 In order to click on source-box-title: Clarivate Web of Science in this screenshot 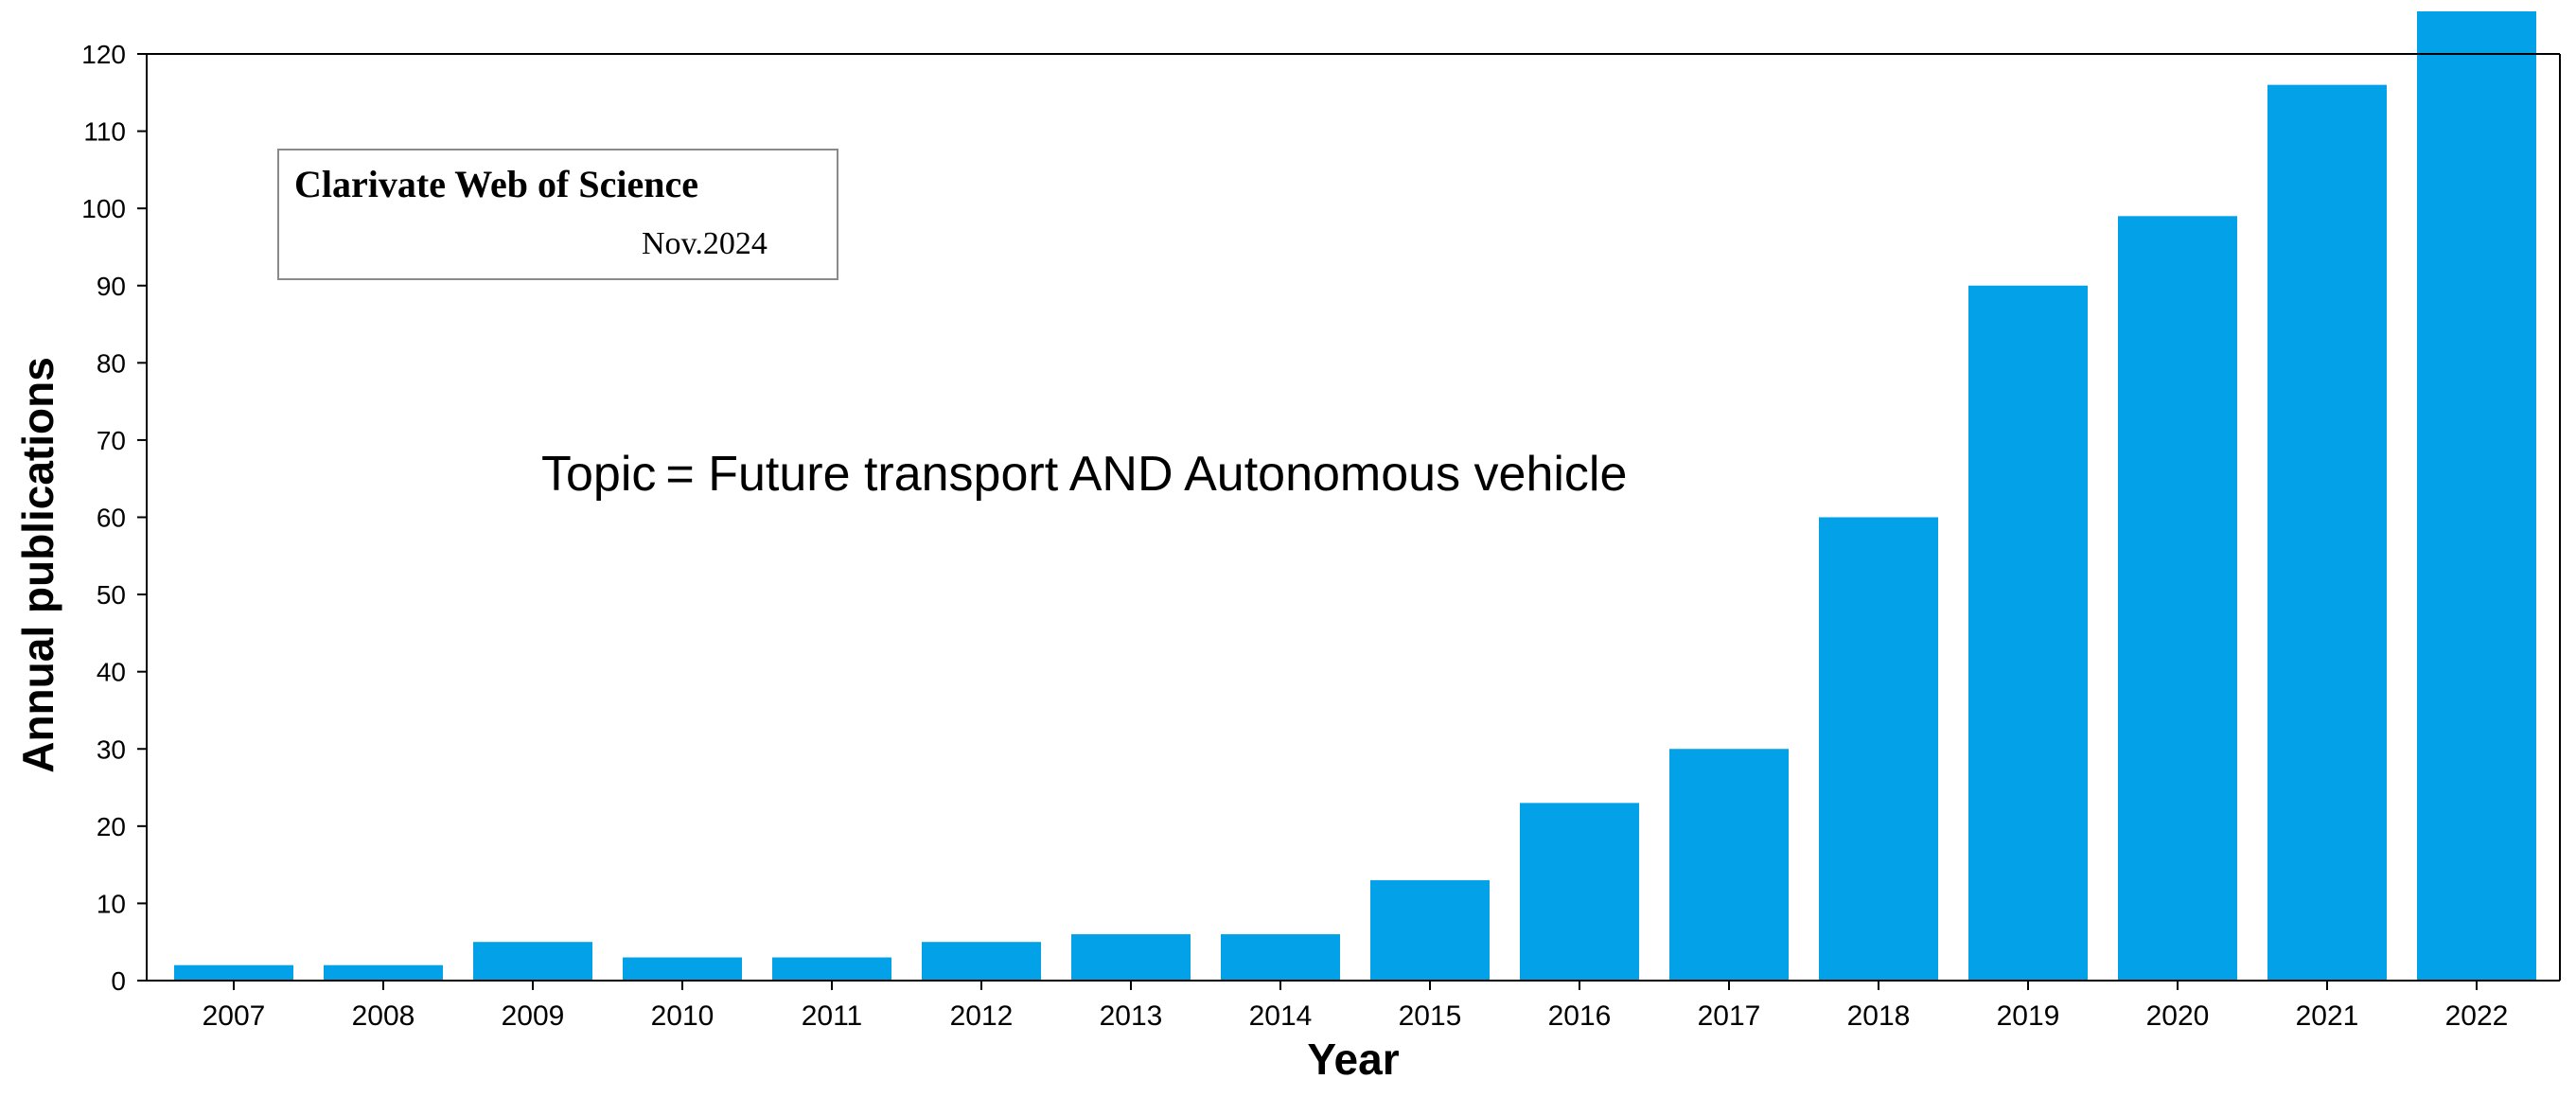, I will do `click(496, 184)`.